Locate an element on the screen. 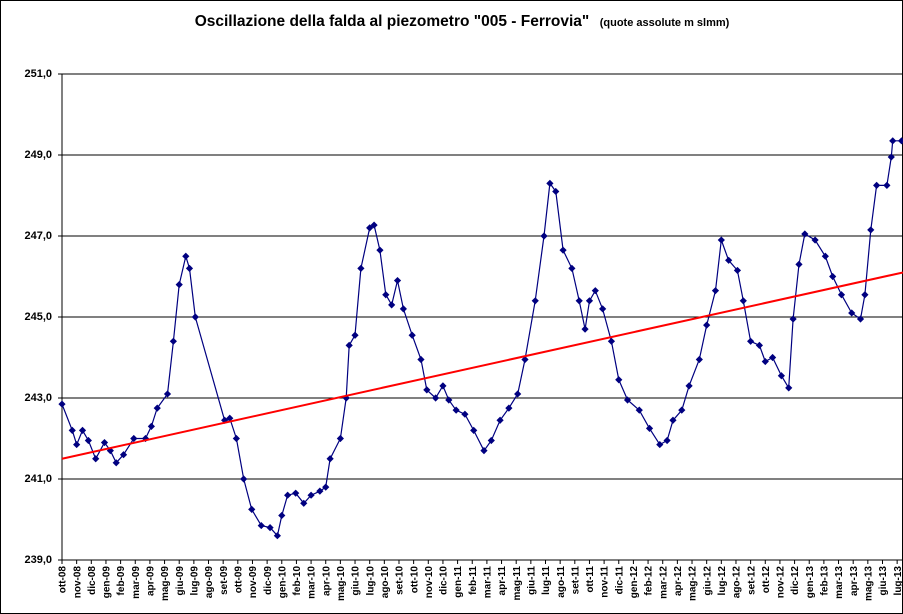  x-tick-label: mar-09 is located at coordinates (136, 582).